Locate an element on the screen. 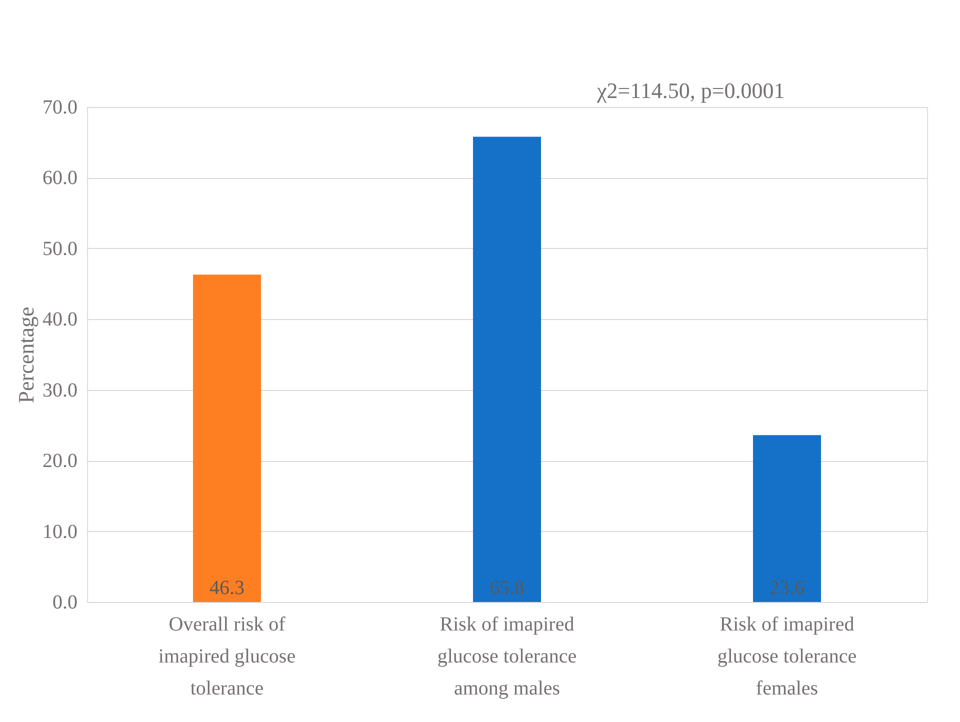 This screenshot has width=960, height=722. data-label: 46.3 is located at coordinates (227, 588).